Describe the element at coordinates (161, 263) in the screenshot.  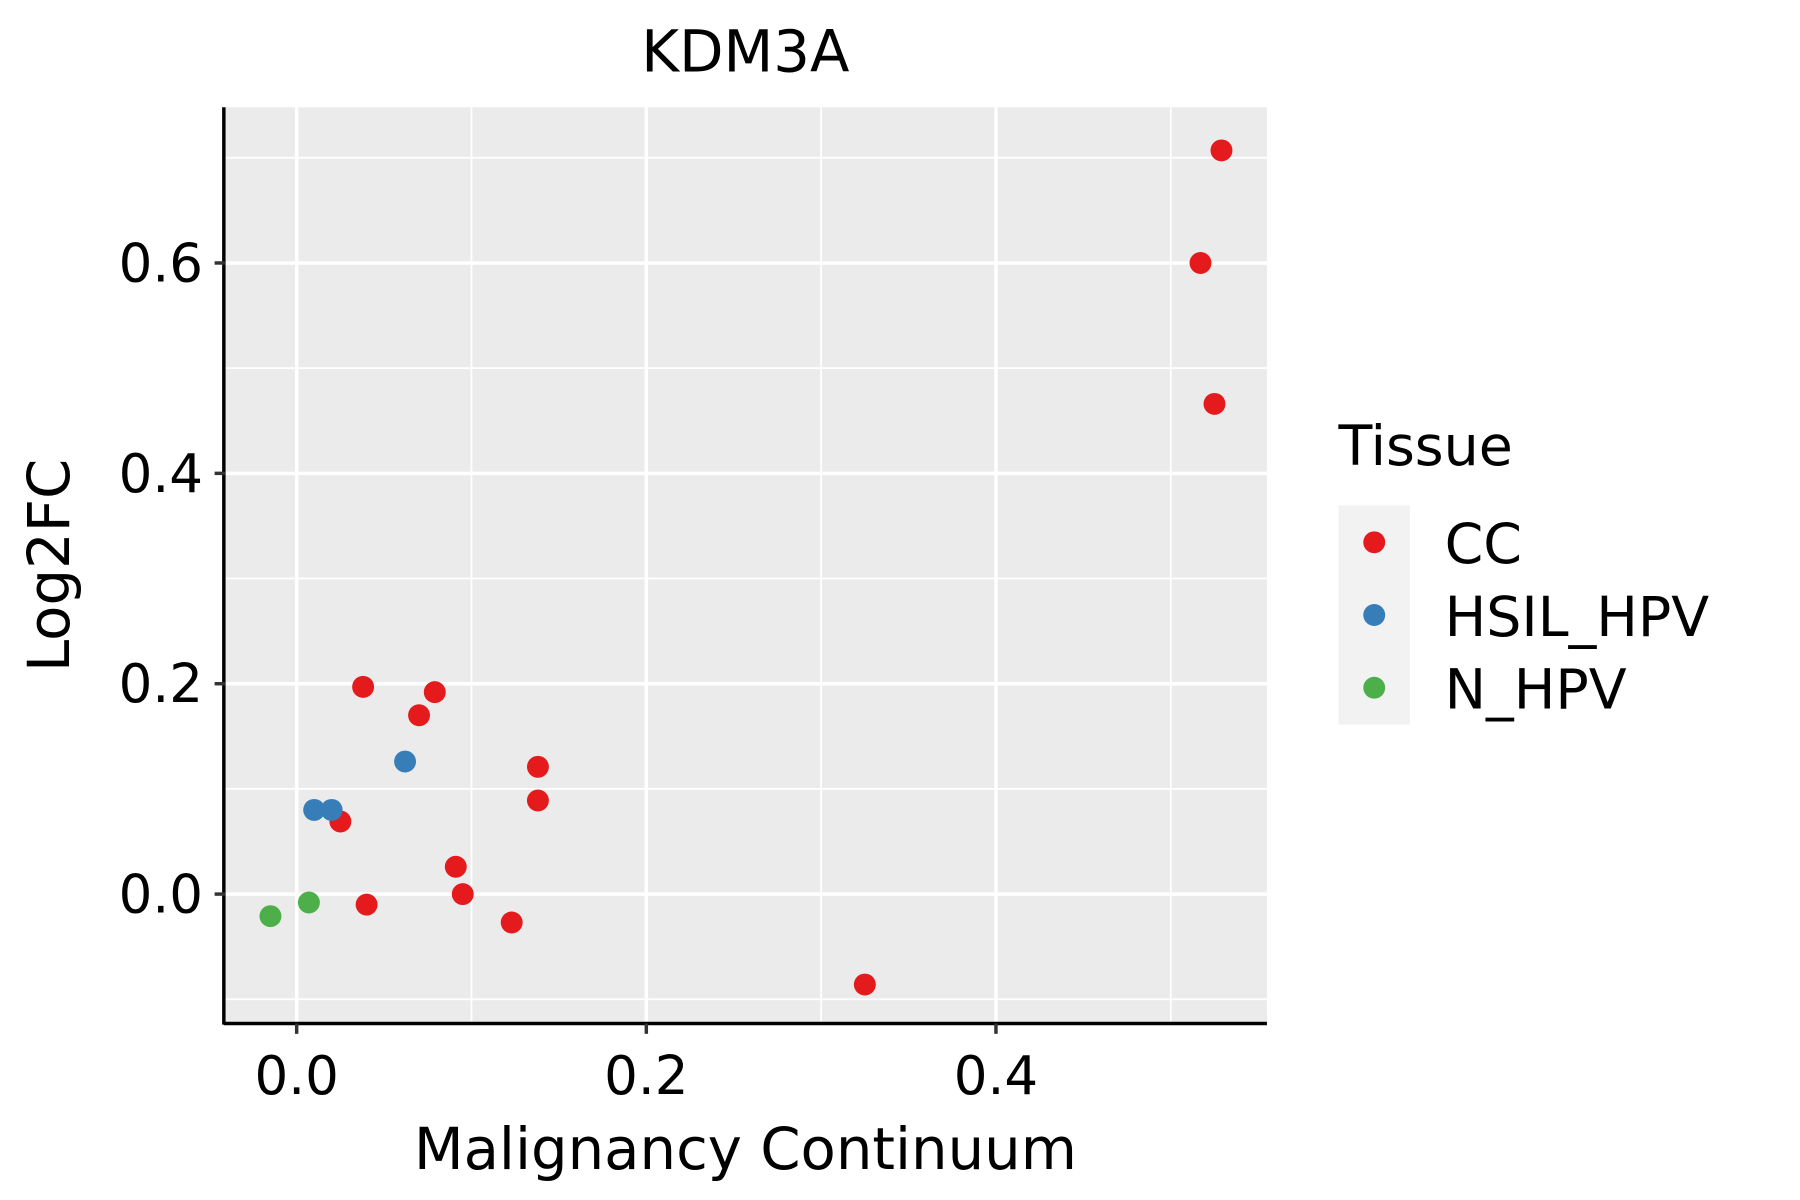
I see `y-tick-label: 0.6` at that location.